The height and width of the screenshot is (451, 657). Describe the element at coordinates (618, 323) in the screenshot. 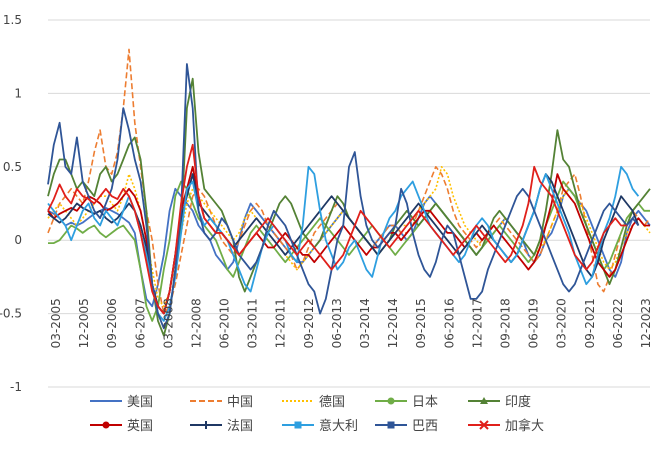

I see `x-tick-label: 06-2022` at that location.